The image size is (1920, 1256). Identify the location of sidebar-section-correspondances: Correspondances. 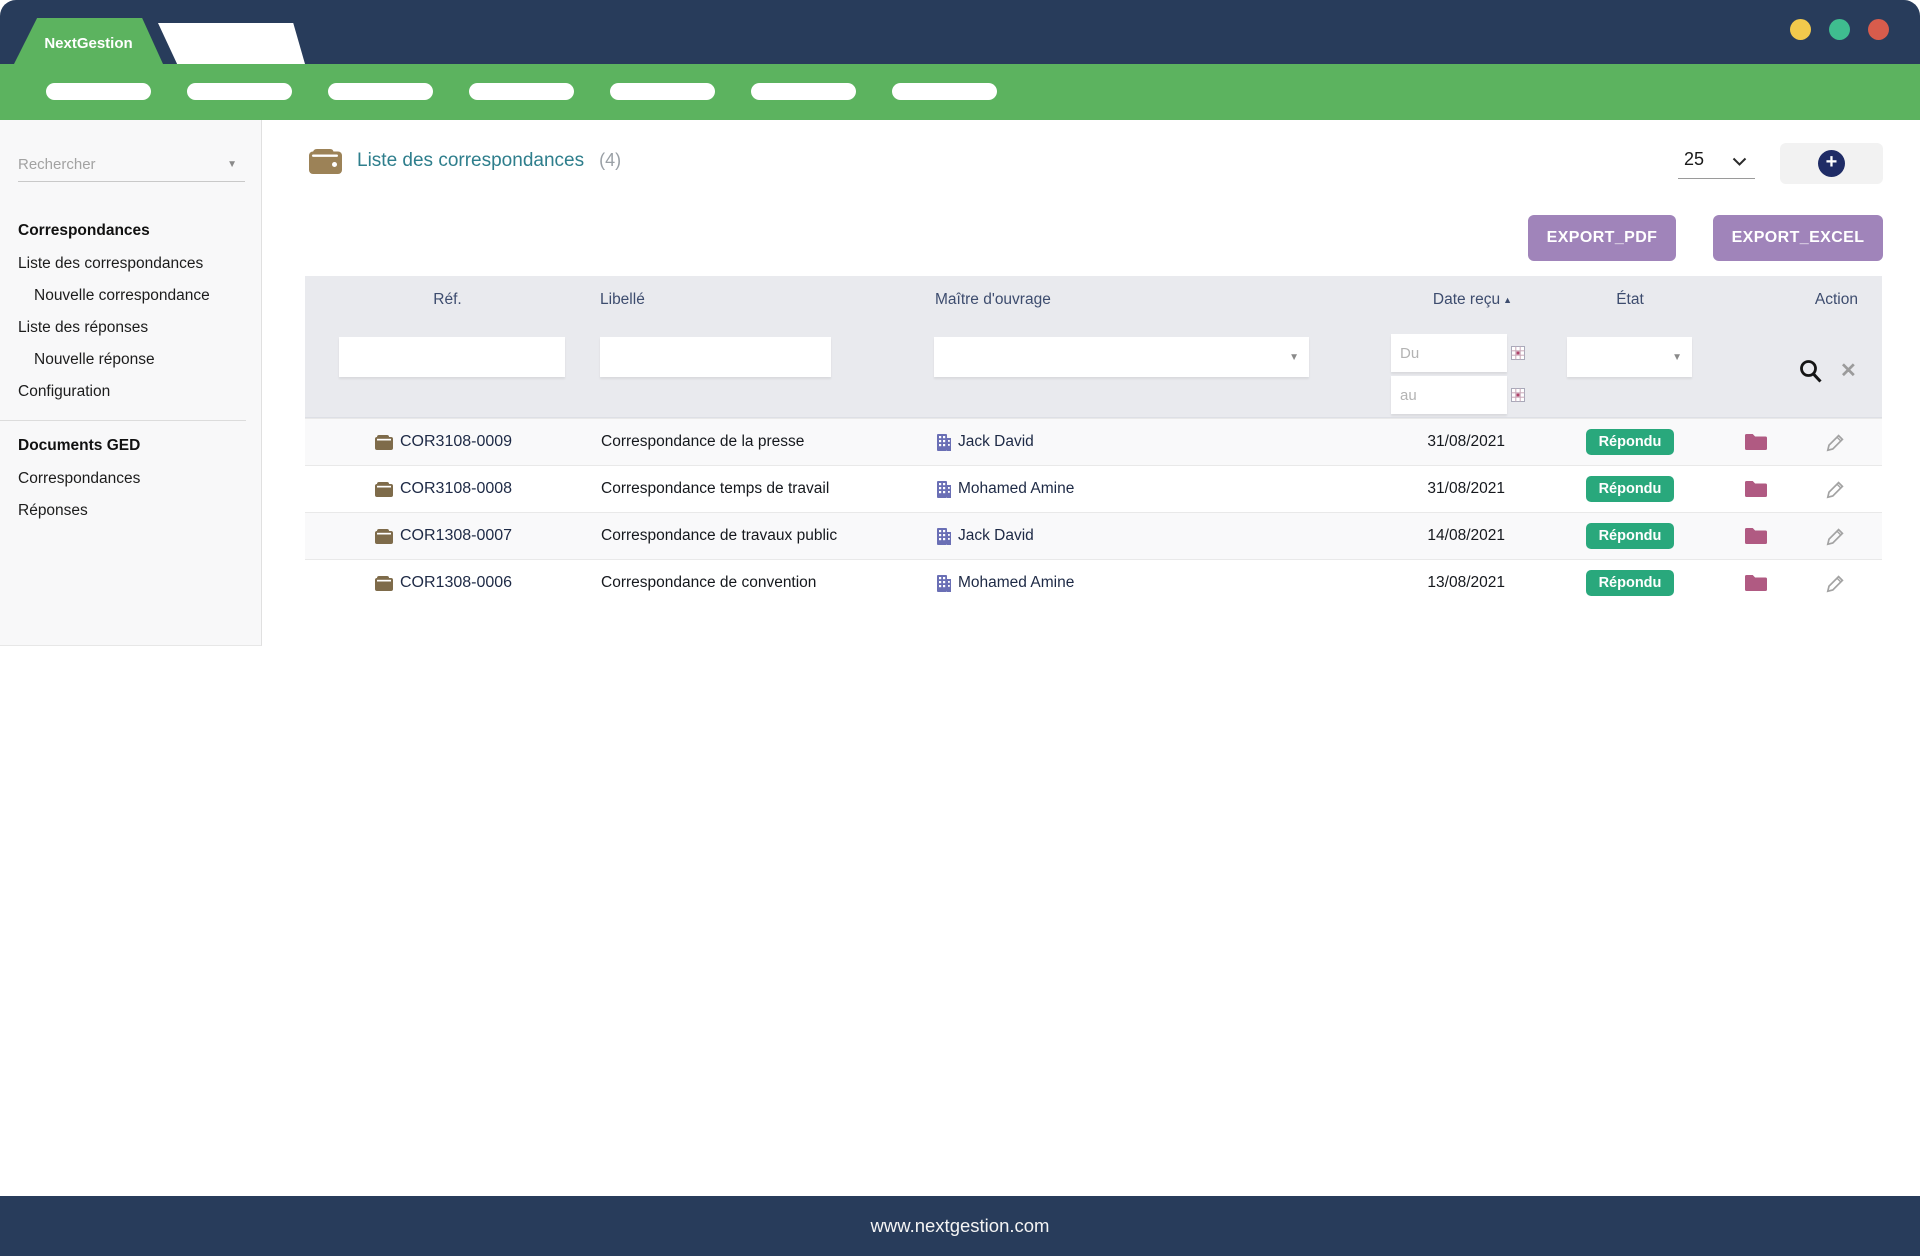
(84, 230).